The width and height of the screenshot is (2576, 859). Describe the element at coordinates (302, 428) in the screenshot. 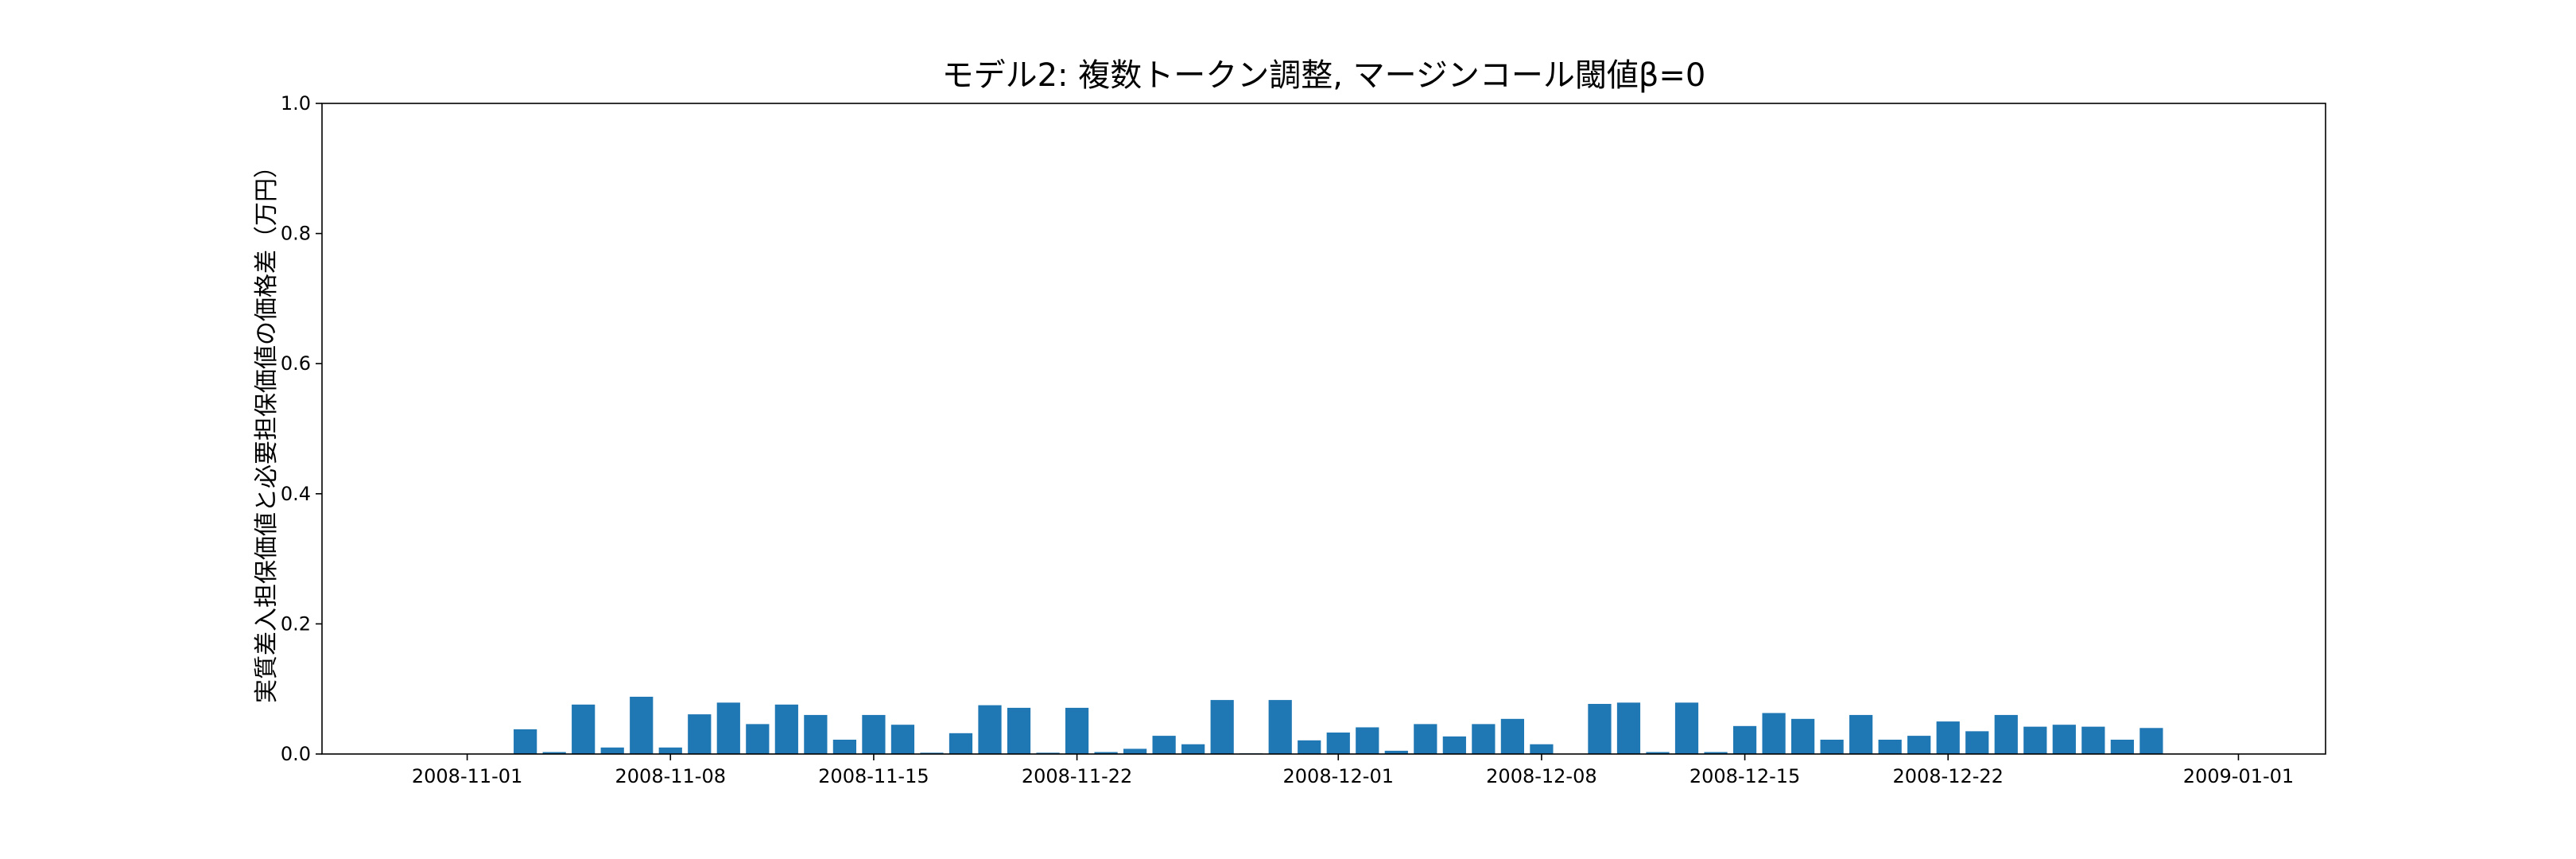

I see `y-axis: 0.0 0.2 0.4 0.6 0.8 1.0` at that location.